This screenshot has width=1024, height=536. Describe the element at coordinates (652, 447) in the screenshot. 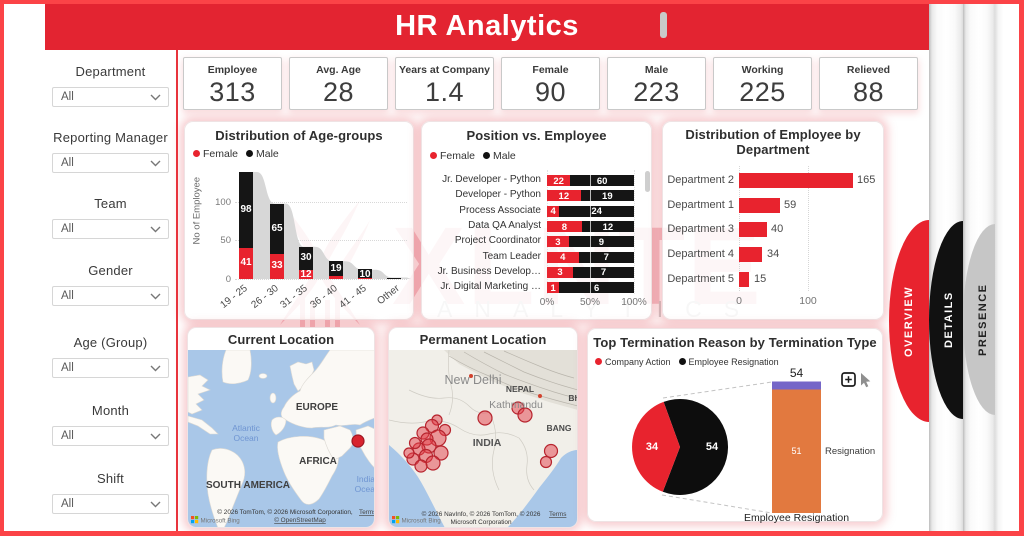

I see `svg-text: 34` at that location.